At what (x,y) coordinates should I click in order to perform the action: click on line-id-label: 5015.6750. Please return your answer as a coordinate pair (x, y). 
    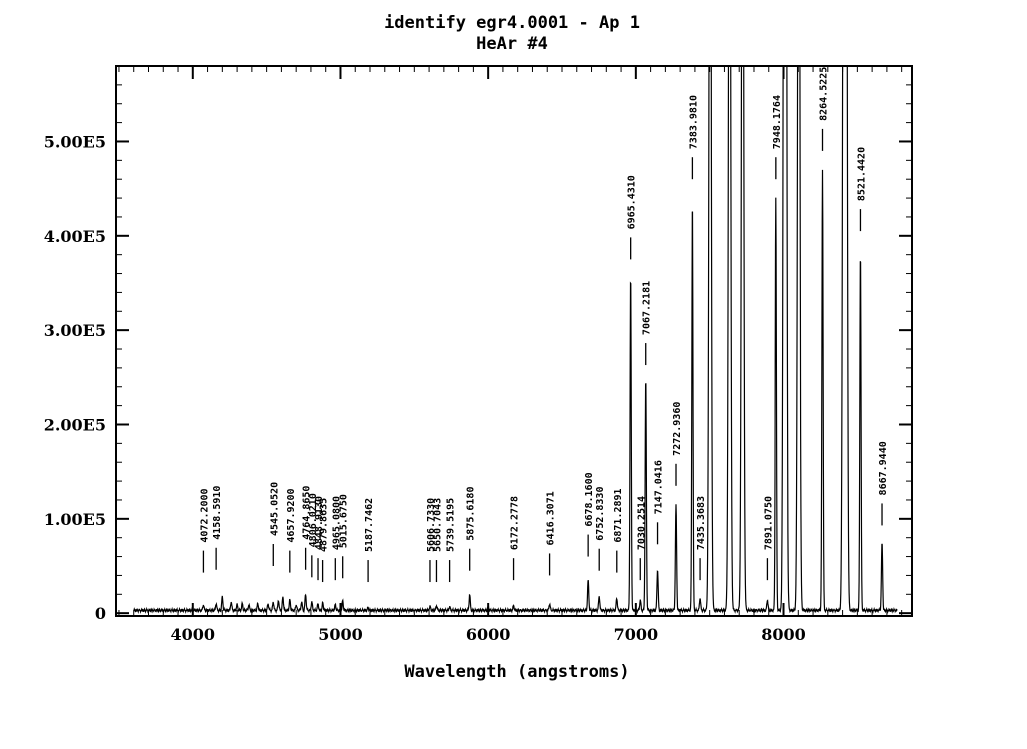
    Looking at the image, I should click on (344, 521).